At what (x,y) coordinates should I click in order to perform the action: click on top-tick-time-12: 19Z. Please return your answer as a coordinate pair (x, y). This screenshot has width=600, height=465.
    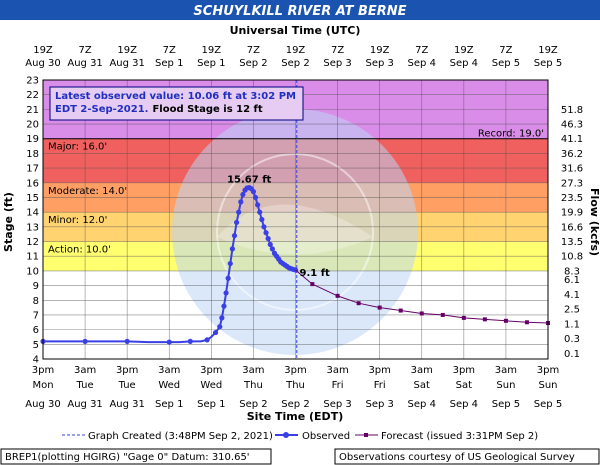
    Looking at the image, I should click on (548, 50).